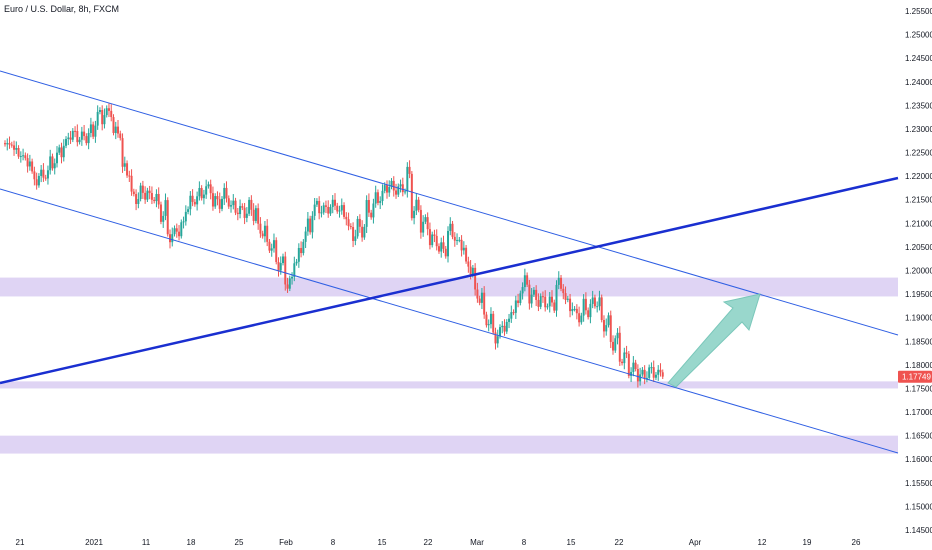 This screenshot has width=932, height=550. Describe the element at coordinates (856, 542) in the screenshot. I see `x-tick-label: 26` at that location.